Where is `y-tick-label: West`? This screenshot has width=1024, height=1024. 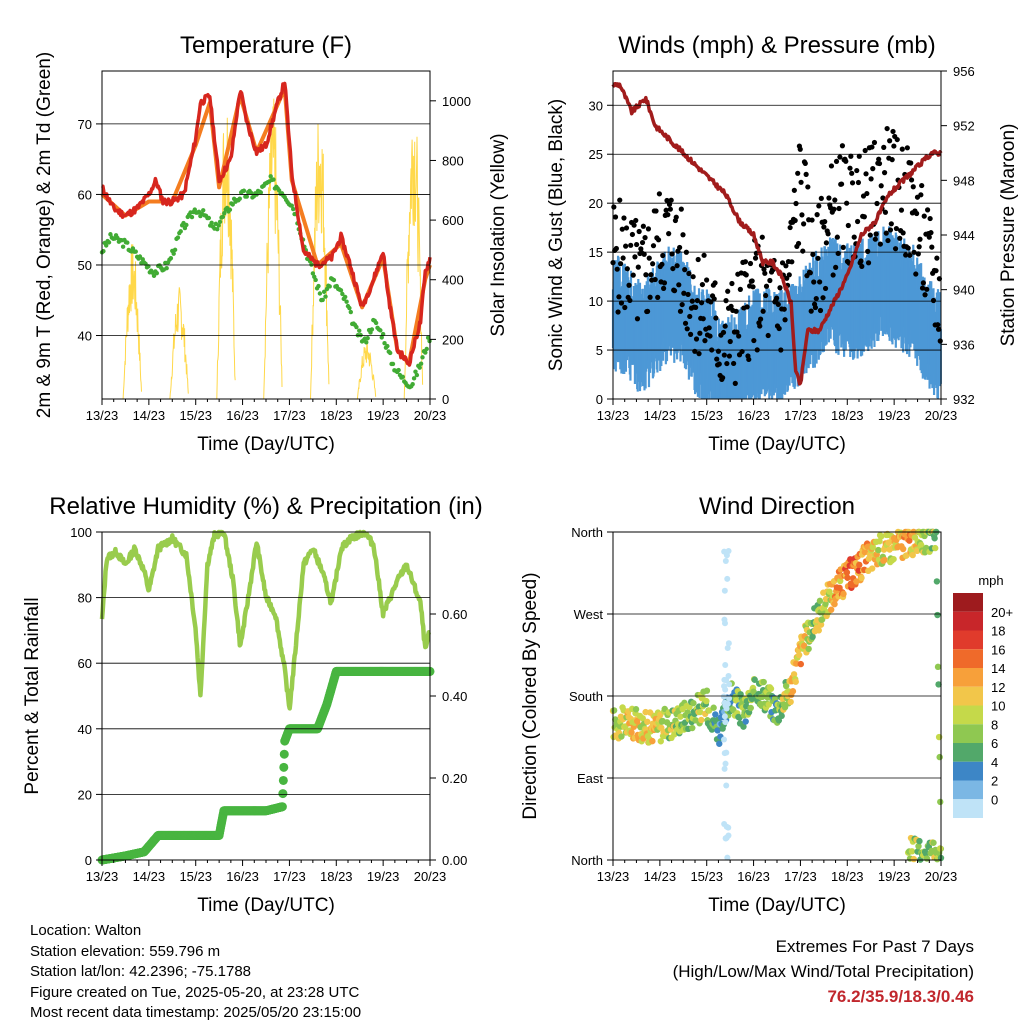
y-tick-label: West is located at coordinates (589, 614).